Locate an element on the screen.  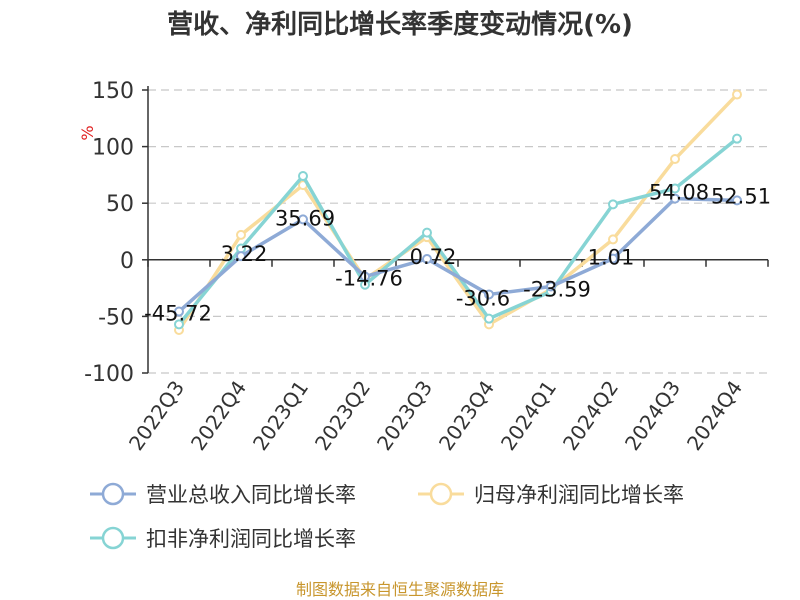
x-tick-label: 2022Q4 is located at coordinates (218, 415).